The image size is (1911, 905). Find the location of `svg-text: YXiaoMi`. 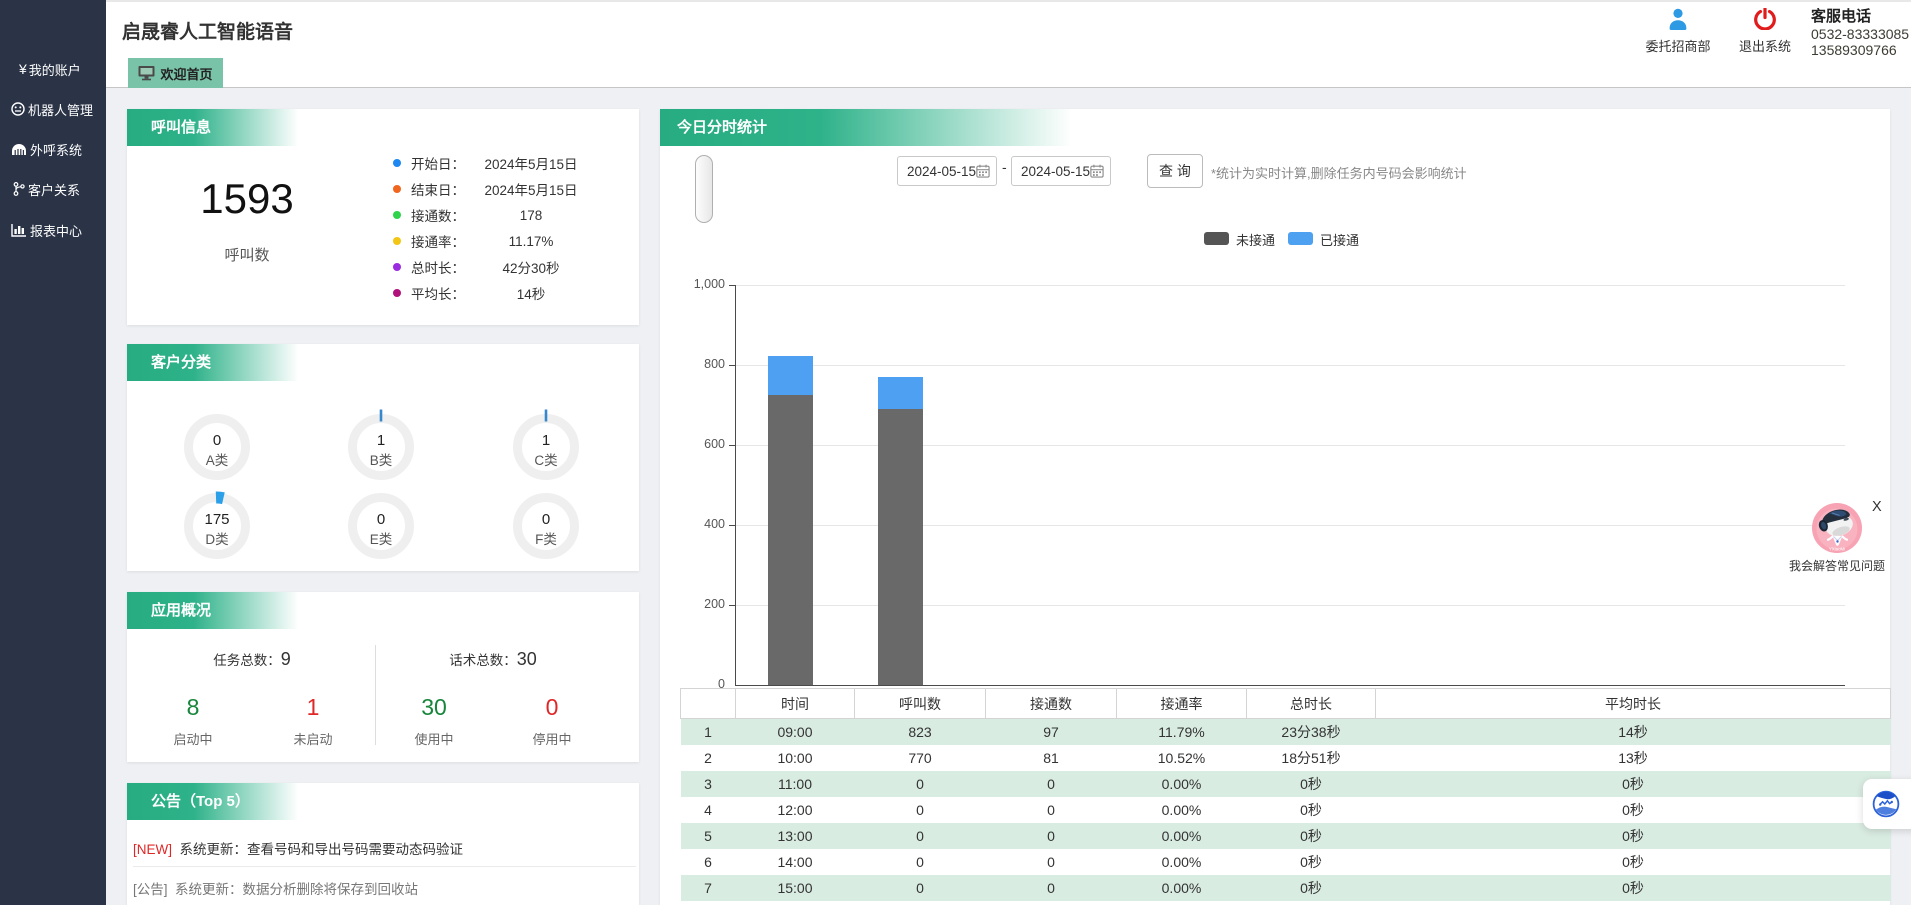

svg-text: YXiaoMi is located at coordinates (1837, 549).